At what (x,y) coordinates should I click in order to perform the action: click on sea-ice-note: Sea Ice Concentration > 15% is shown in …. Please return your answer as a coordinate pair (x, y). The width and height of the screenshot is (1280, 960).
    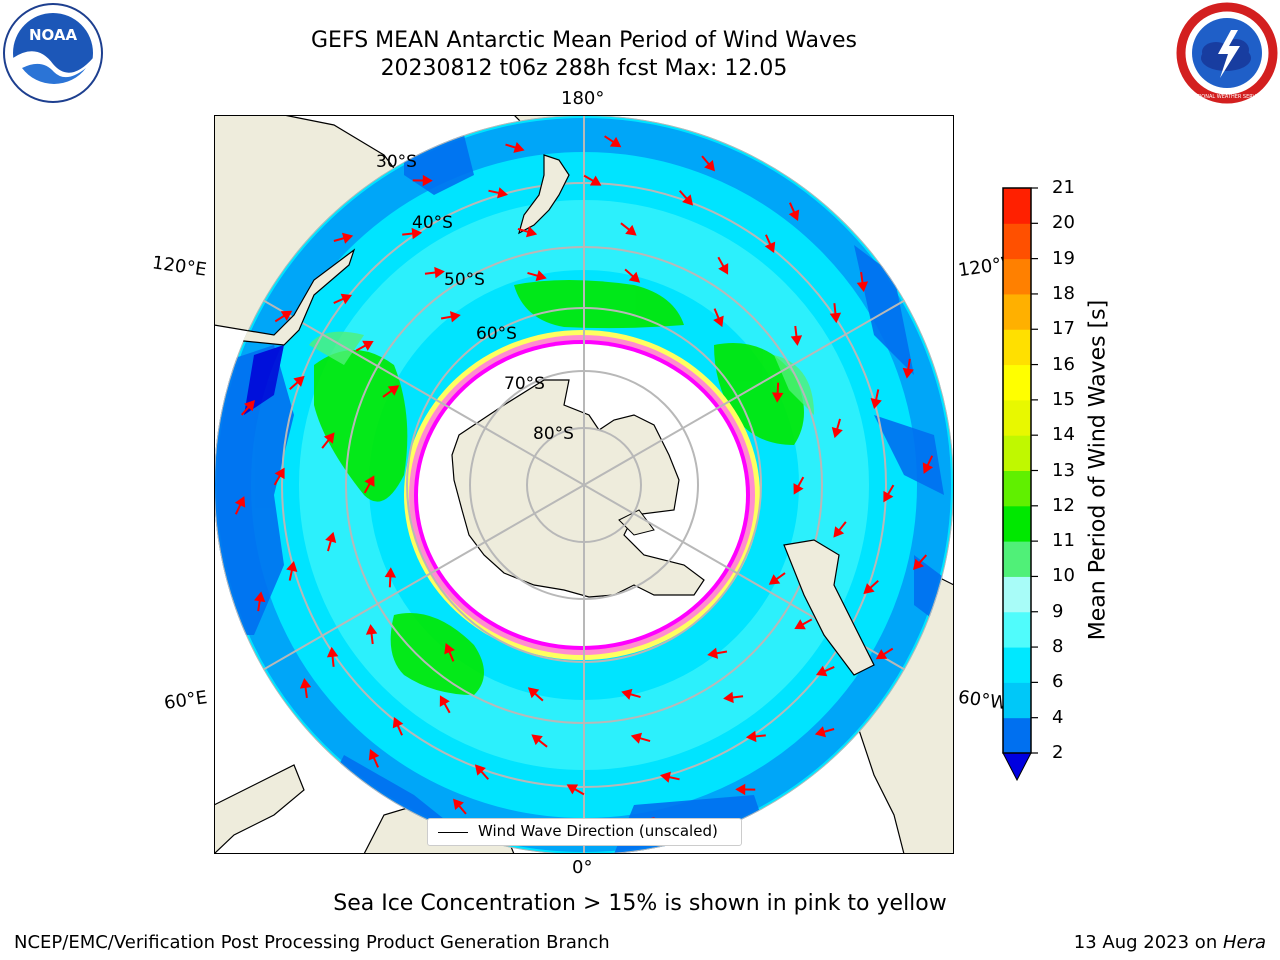
    Looking at the image, I should click on (640, 903).